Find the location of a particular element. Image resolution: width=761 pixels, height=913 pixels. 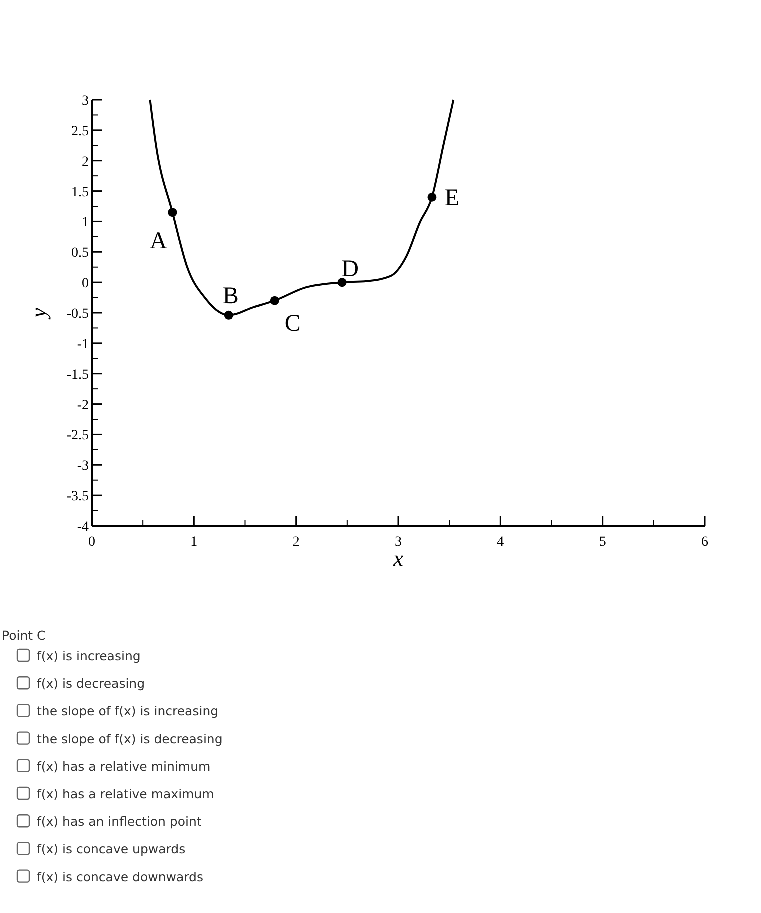

annotation: A is located at coordinates (159, 241).